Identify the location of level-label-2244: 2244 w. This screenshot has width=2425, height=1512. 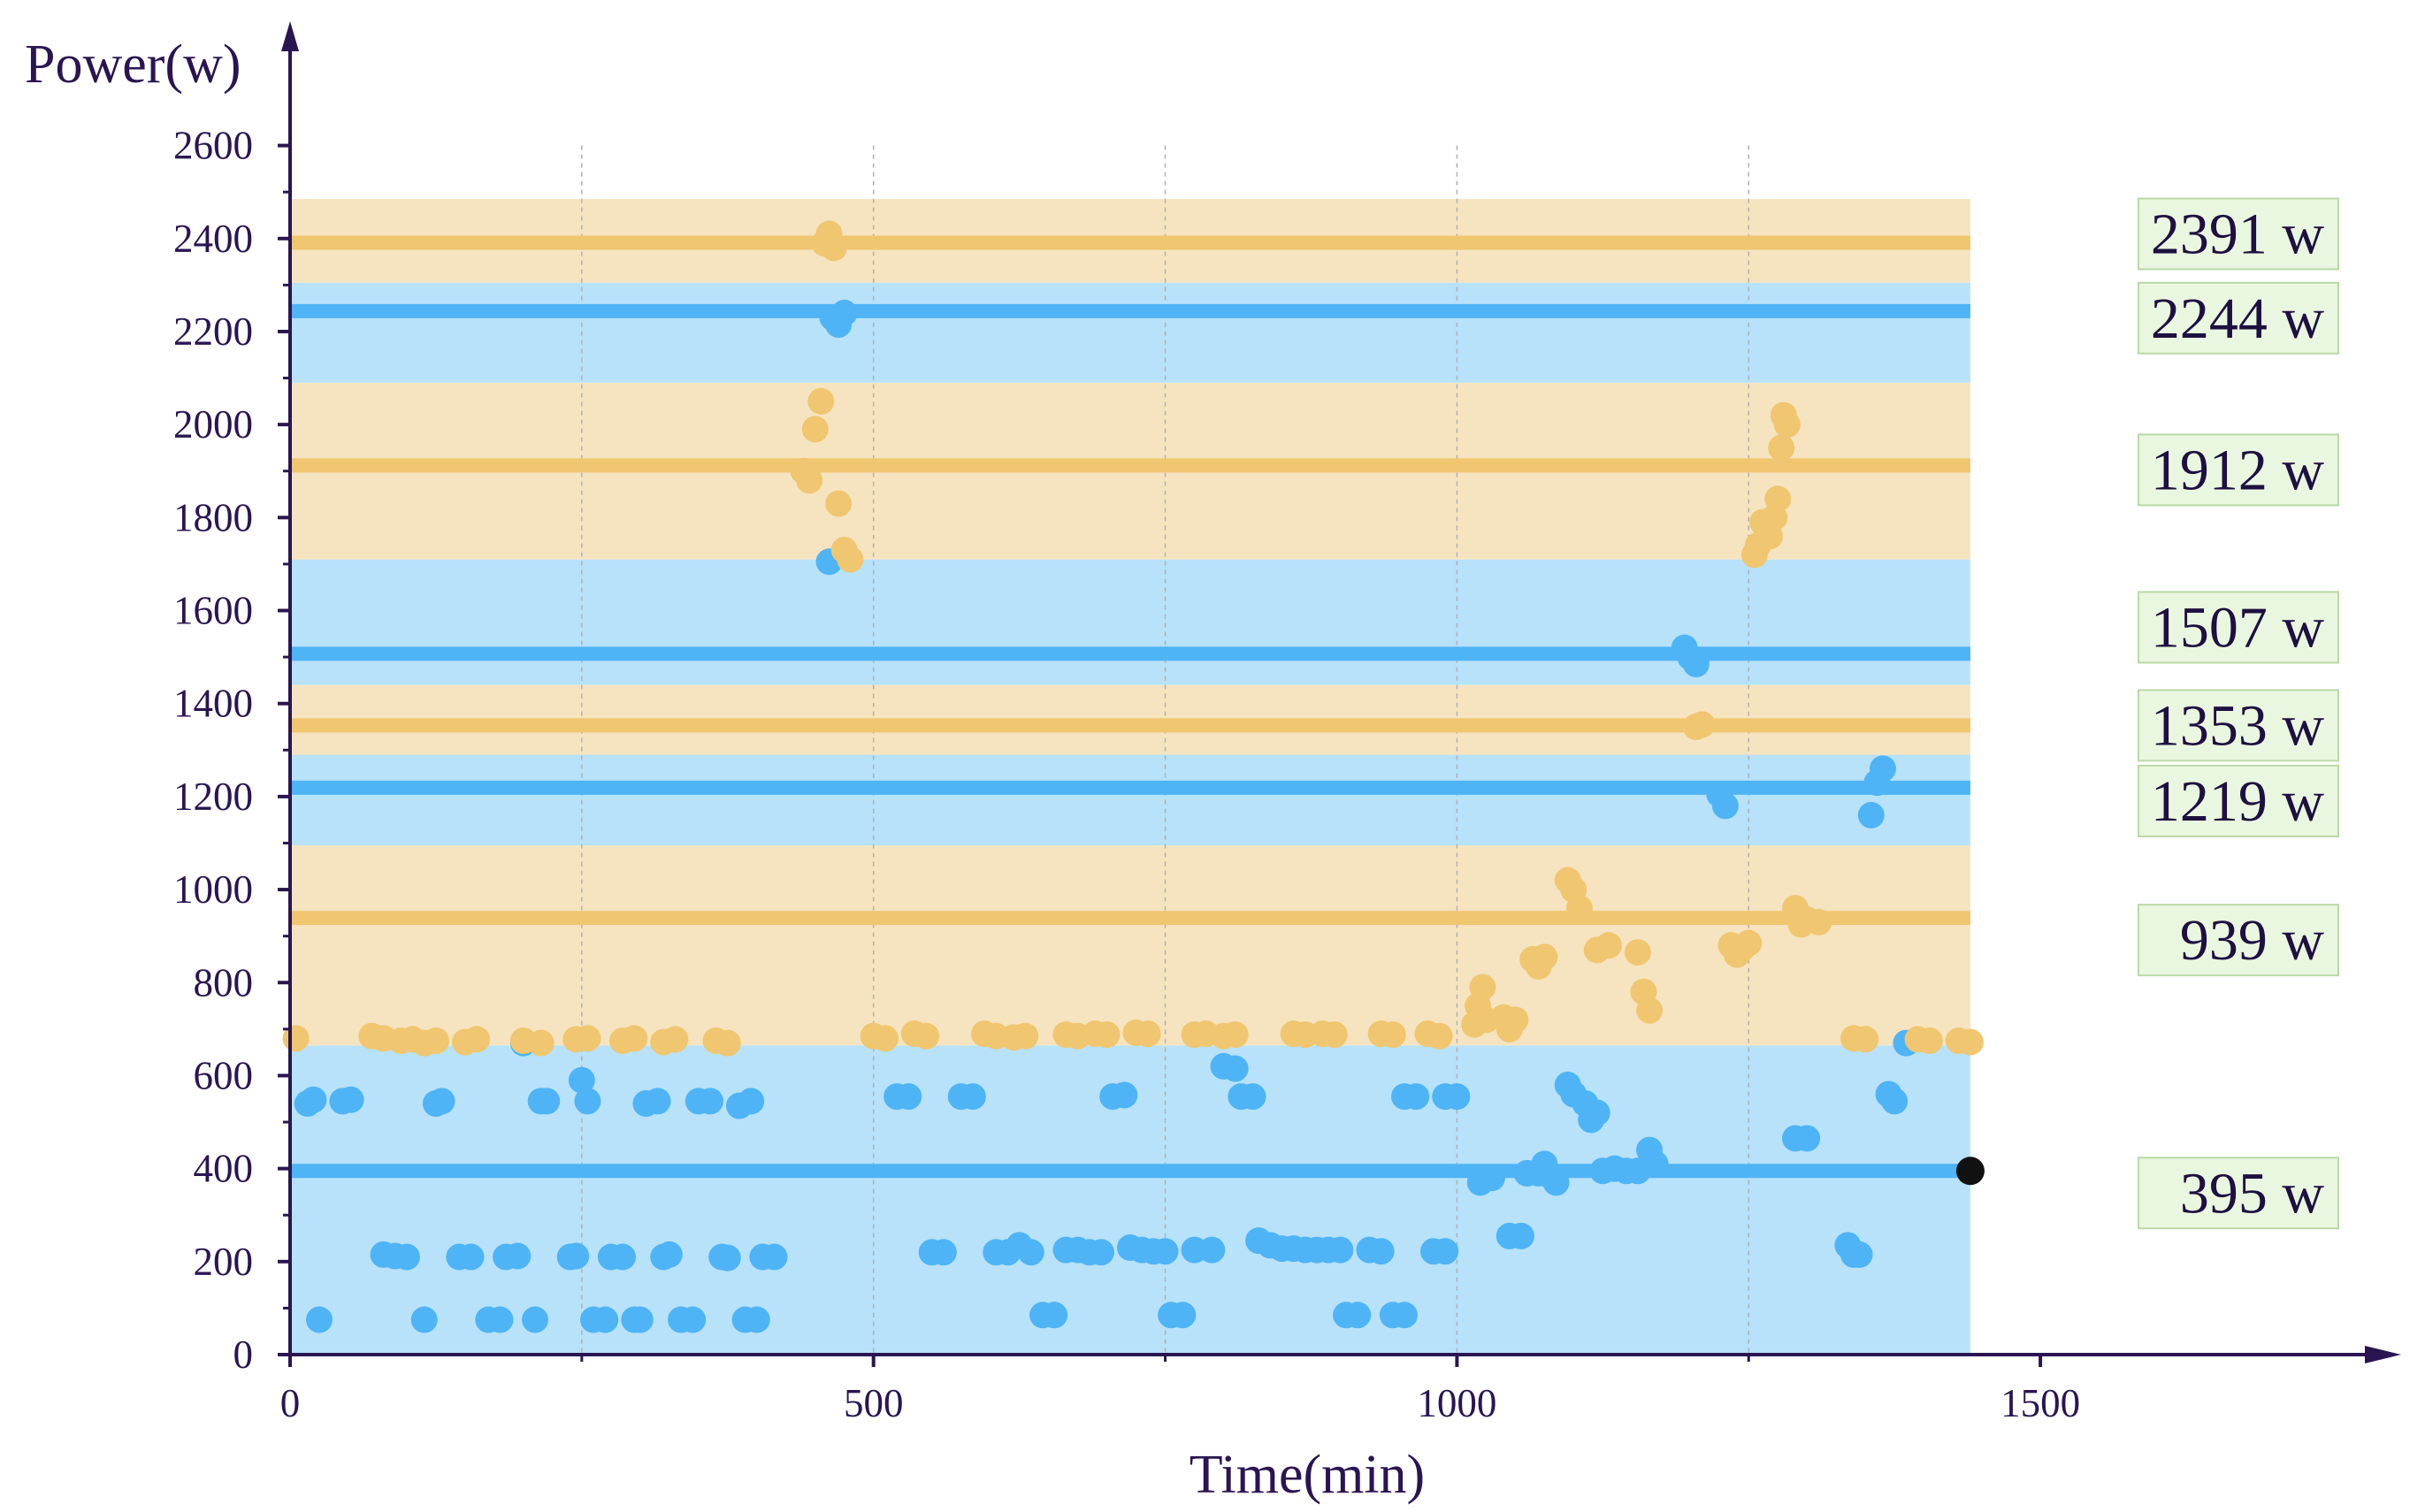
(2238, 318).